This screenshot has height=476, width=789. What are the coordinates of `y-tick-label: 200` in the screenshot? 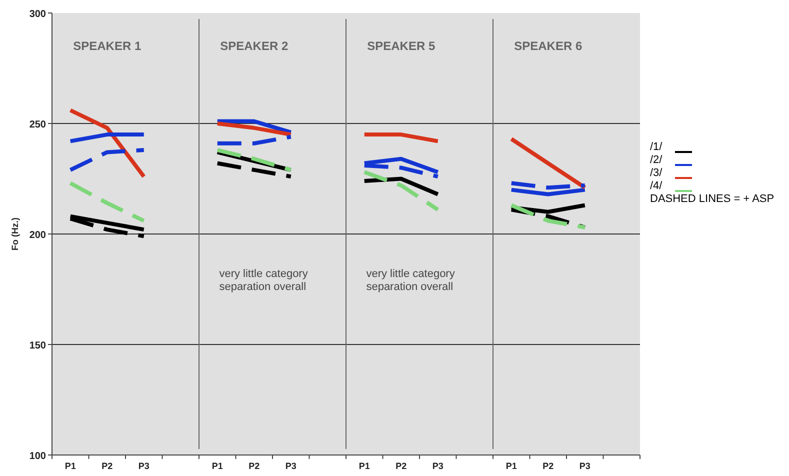 It's located at (37, 235).